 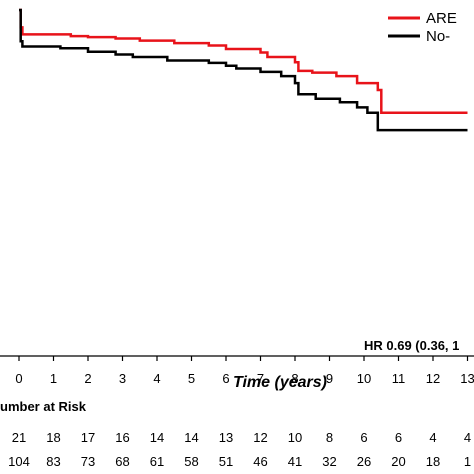 I want to click on risk-count-series2: 46, so click(x=260, y=461).